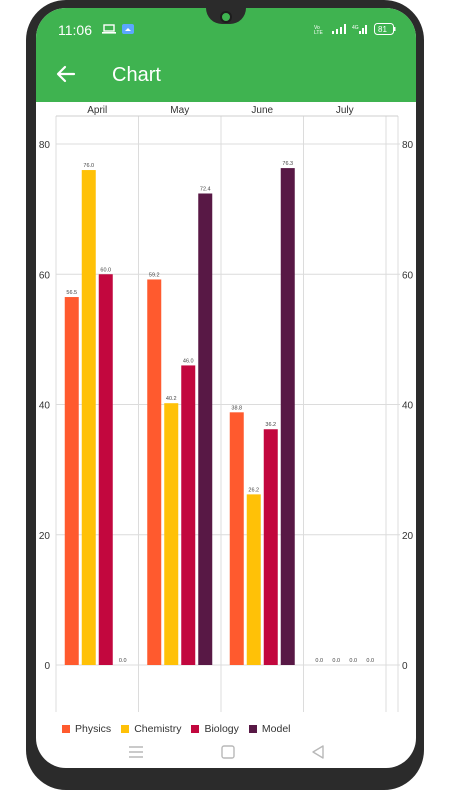 The height and width of the screenshot is (800, 450). I want to click on navigation-bar, so click(226, 752).